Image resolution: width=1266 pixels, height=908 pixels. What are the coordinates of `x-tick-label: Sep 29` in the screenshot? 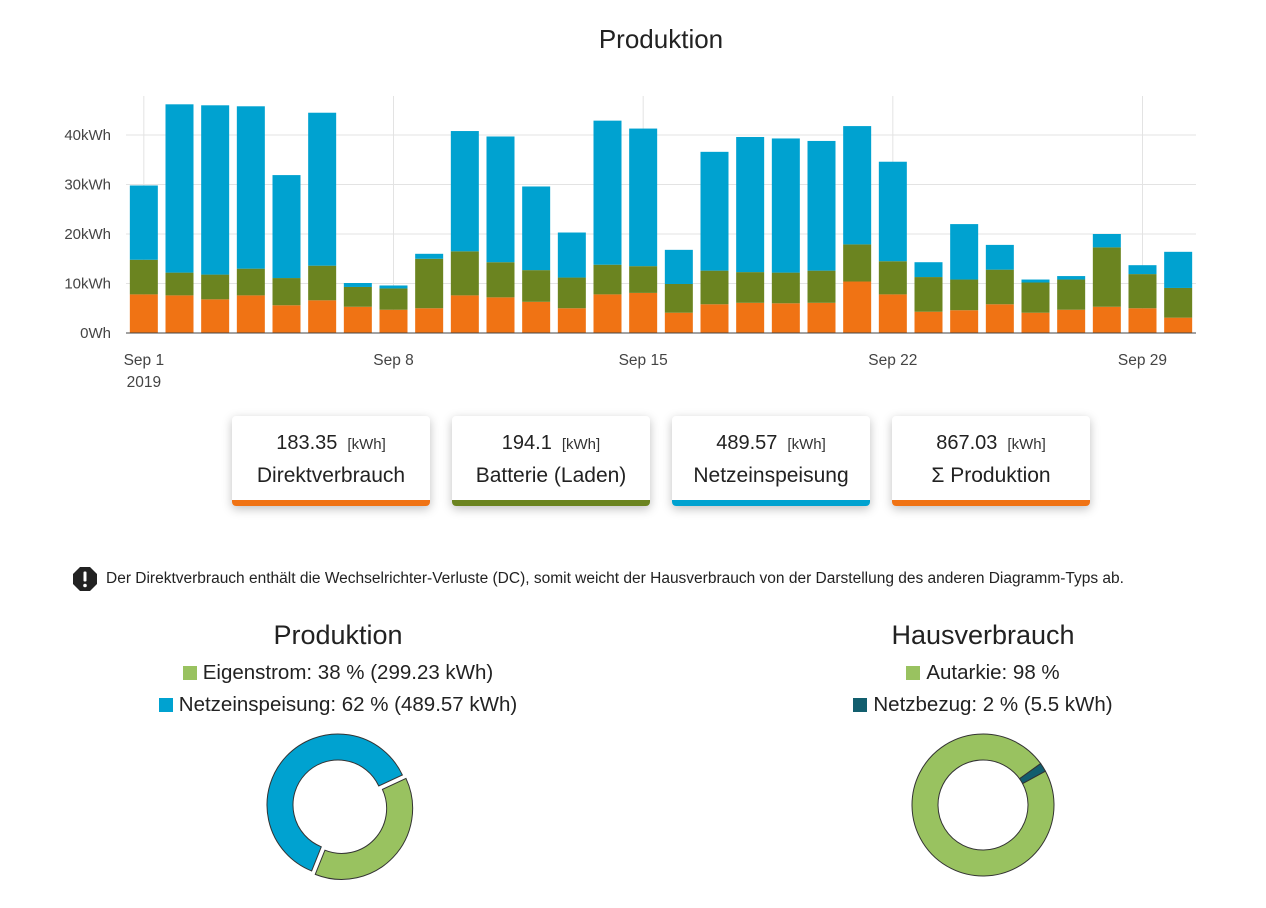 It's located at (1142, 360).